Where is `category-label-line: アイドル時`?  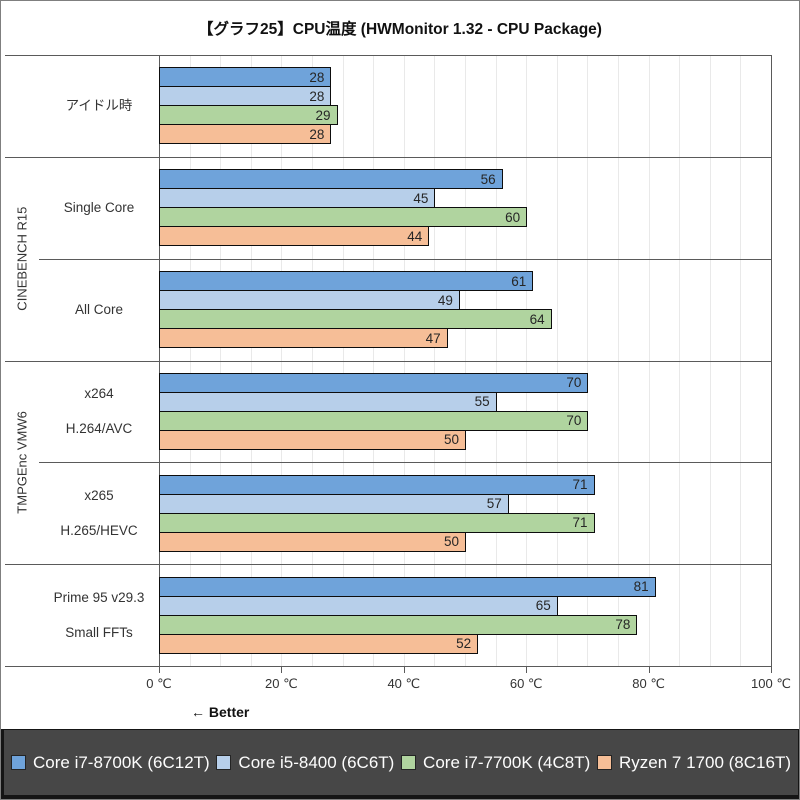 category-label-line: アイドル時 is located at coordinates (99, 106).